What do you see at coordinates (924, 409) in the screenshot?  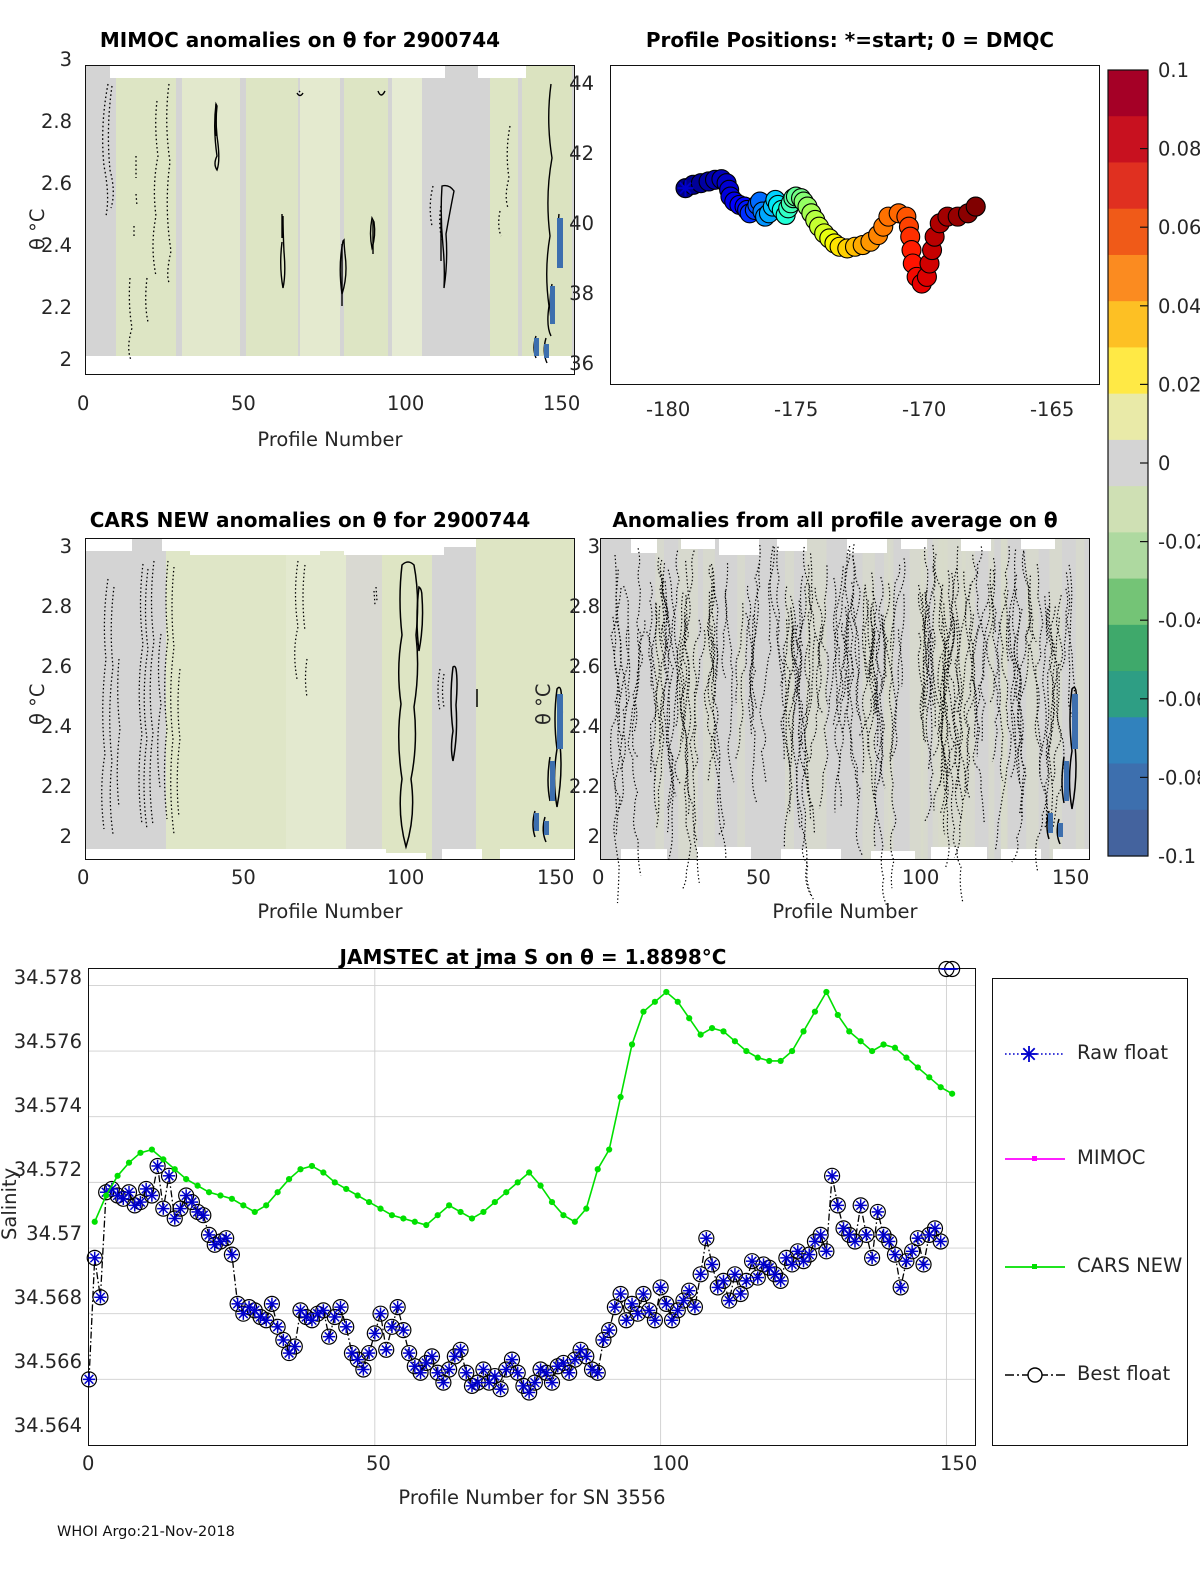 I see `tick: -170` at bounding box center [924, 409].